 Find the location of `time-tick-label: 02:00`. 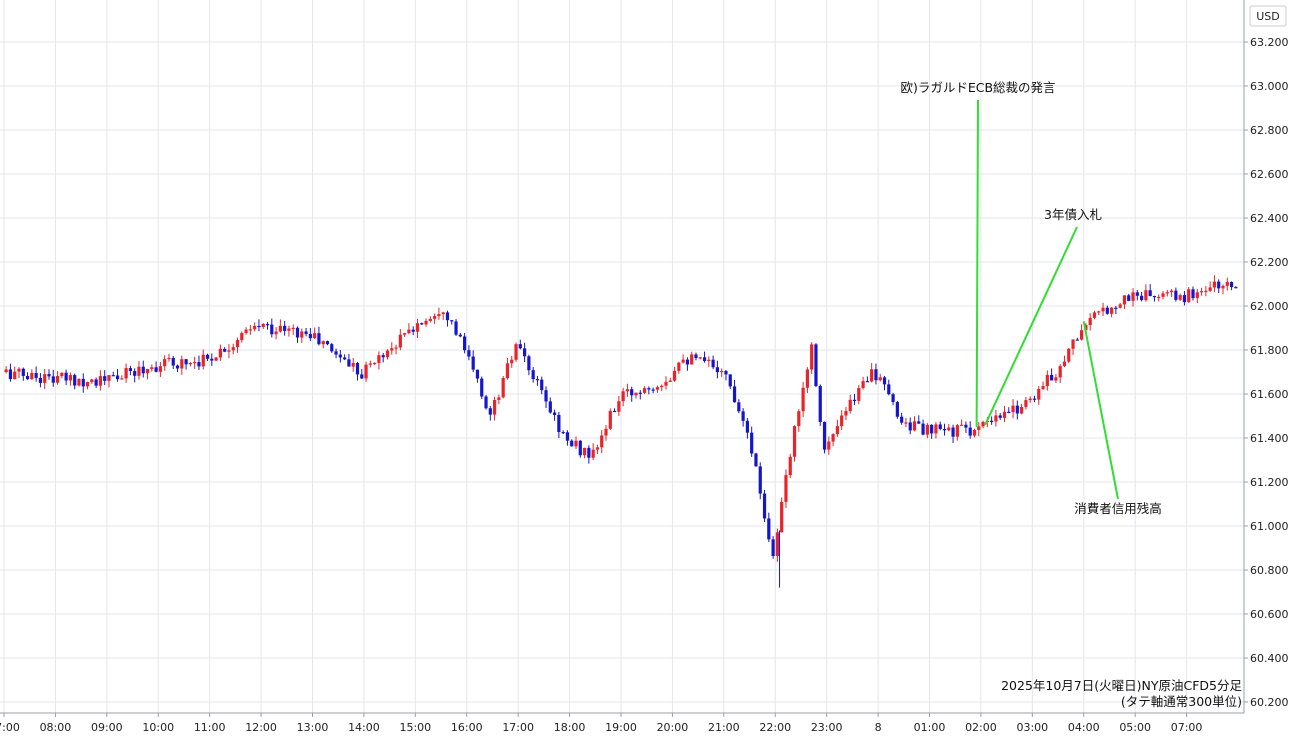

time-tick-label: 02:00 is located at coordinates (981, 727).